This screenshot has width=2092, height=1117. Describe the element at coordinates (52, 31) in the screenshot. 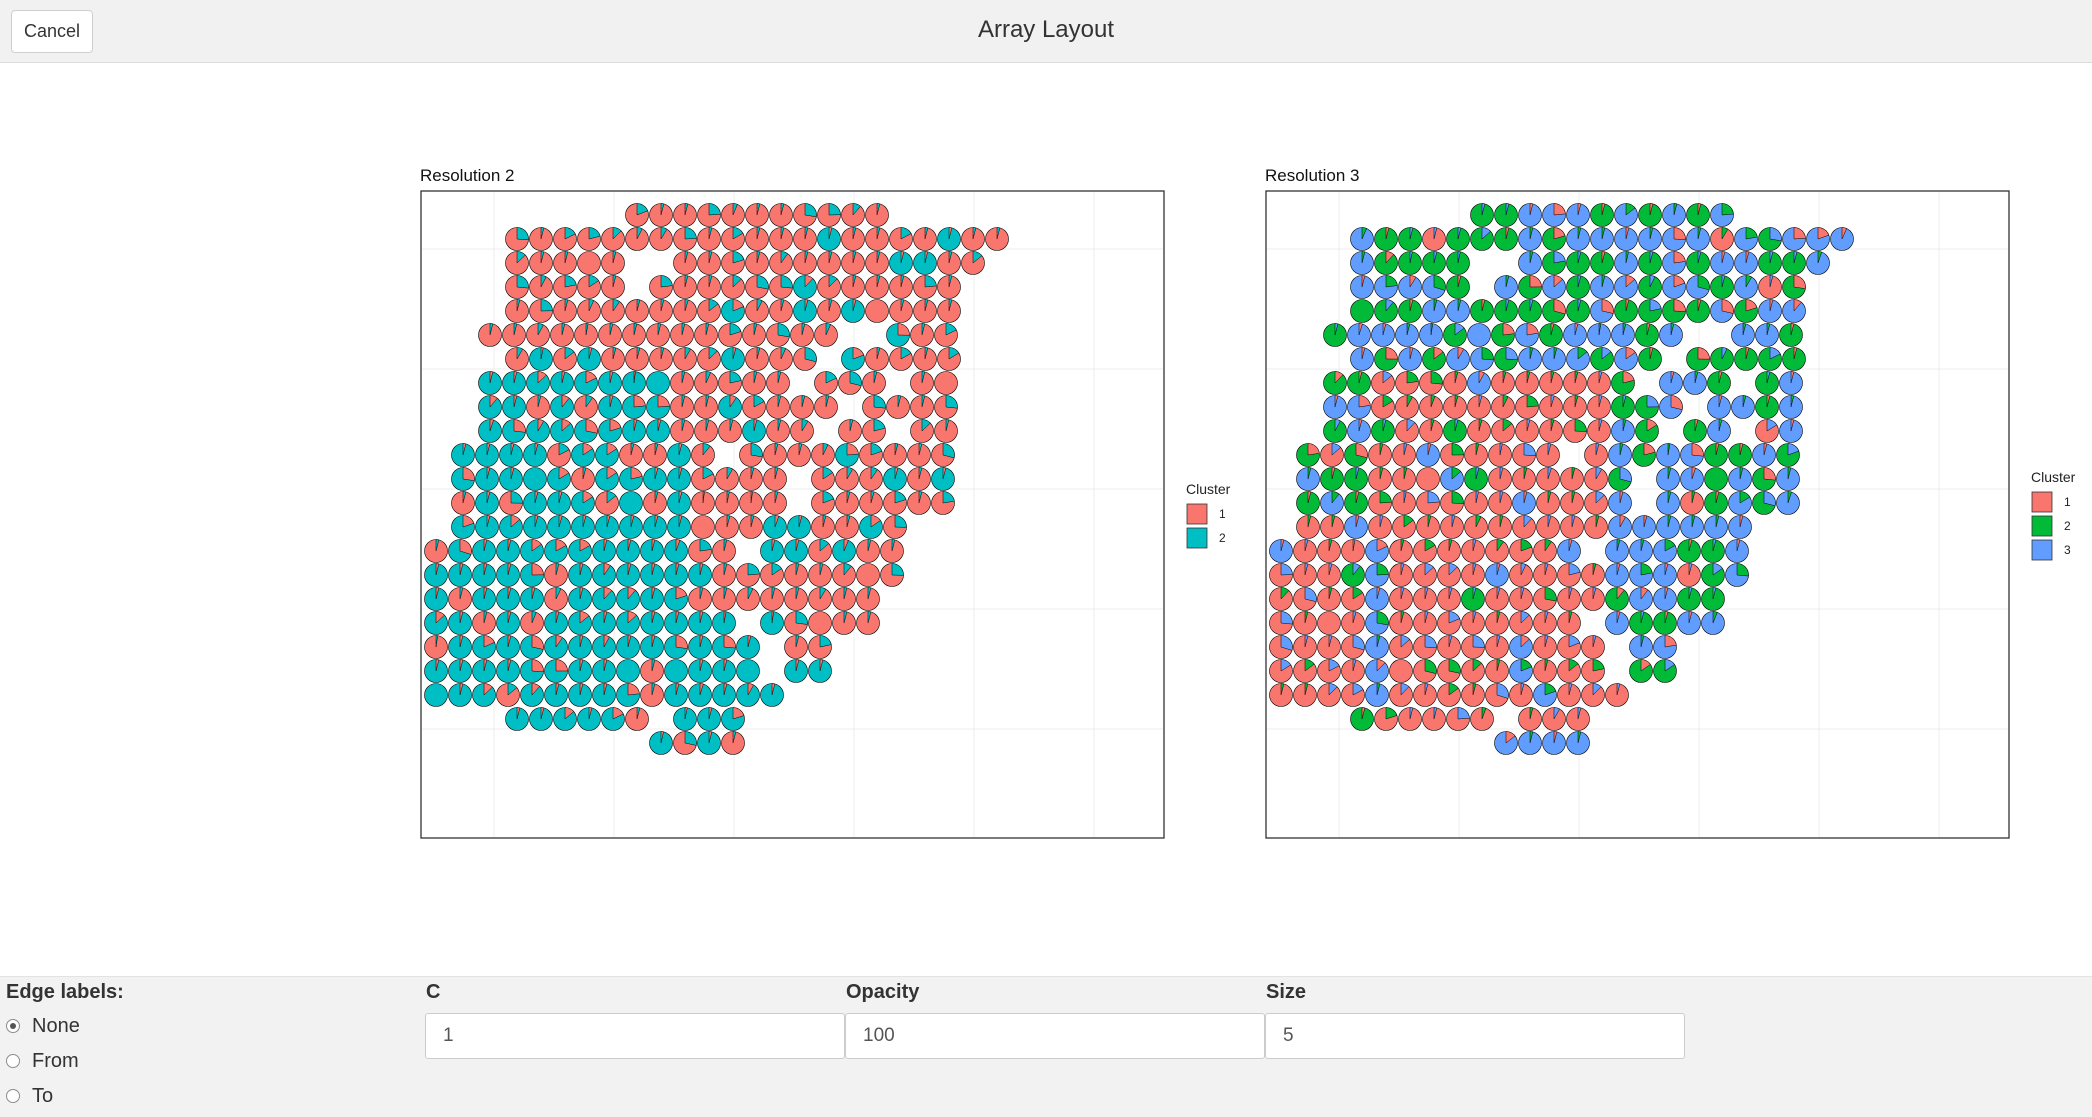

I see `cancel-button: Cancel` at that location.